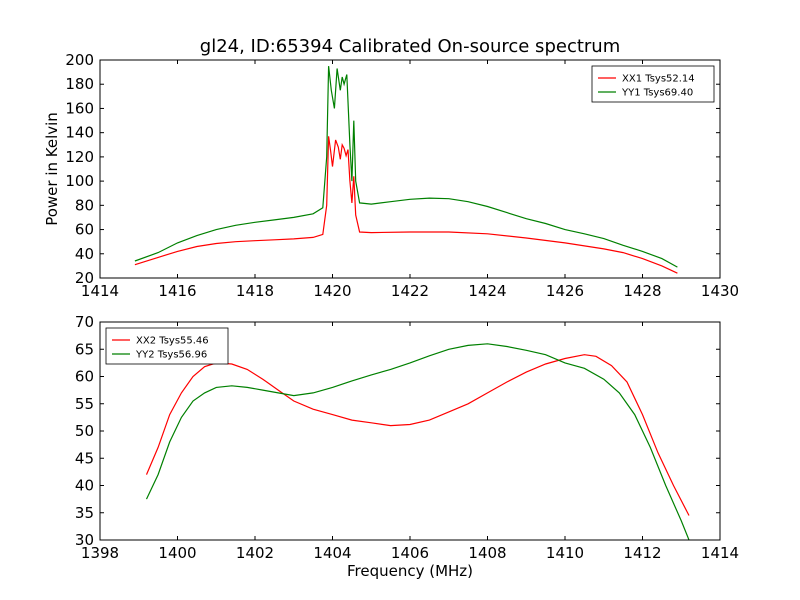 This screenshot has width=800, height=600. Describe the element at coordinates (177, 291) in the screenshot. I see `top-xtick-label: 1416` at that location.